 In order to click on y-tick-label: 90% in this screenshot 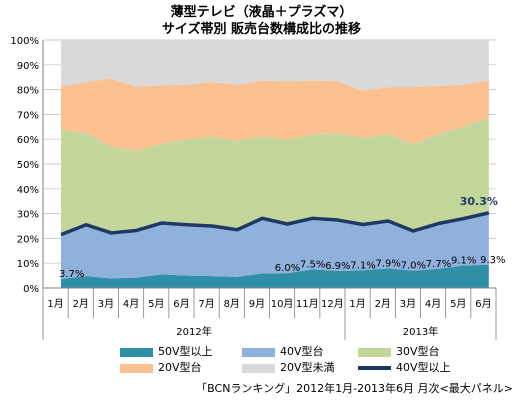, I will do `click(28, 66)`.